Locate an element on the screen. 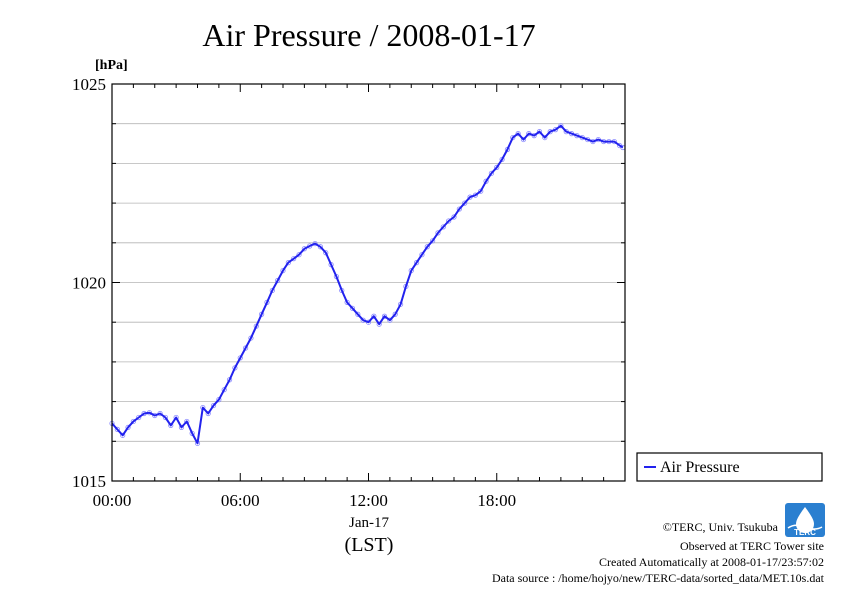  legend-box is located at coordinates (729, 467).